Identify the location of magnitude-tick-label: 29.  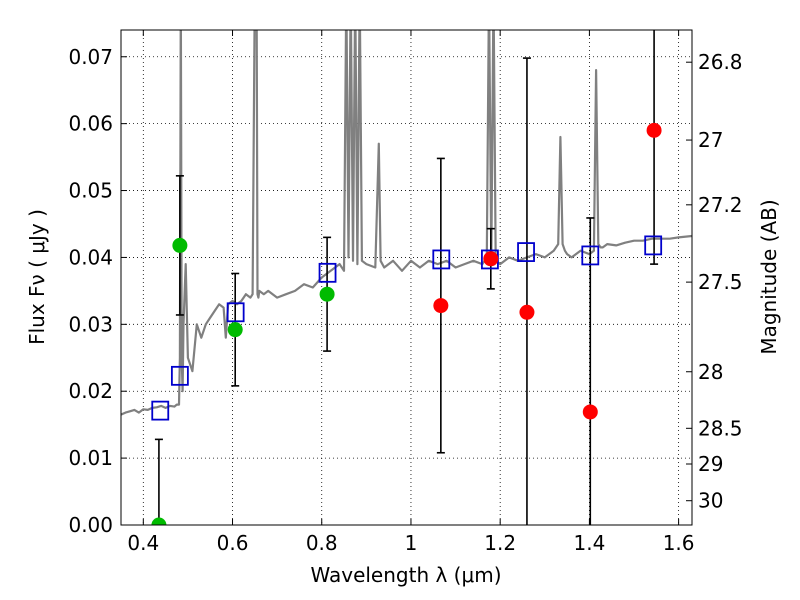
(710, 464).